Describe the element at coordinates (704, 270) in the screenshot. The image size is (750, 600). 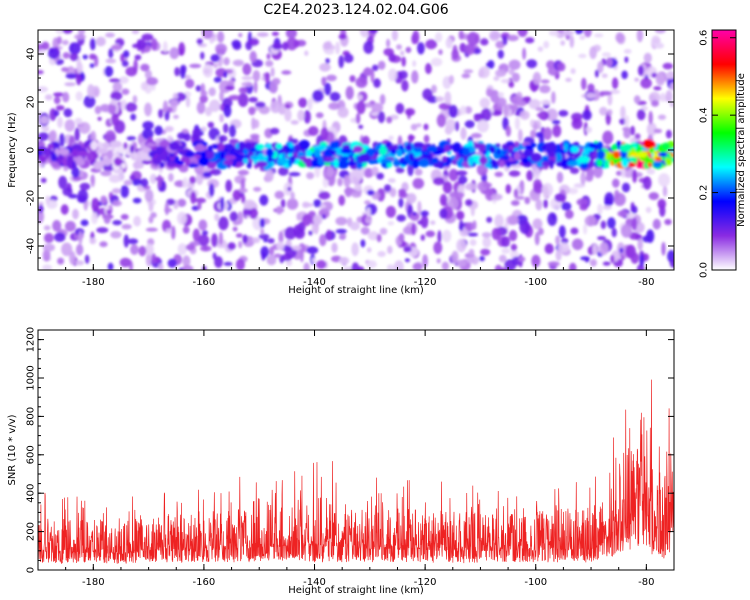
I see `colorbar-tick-label: 0.0` at that location.